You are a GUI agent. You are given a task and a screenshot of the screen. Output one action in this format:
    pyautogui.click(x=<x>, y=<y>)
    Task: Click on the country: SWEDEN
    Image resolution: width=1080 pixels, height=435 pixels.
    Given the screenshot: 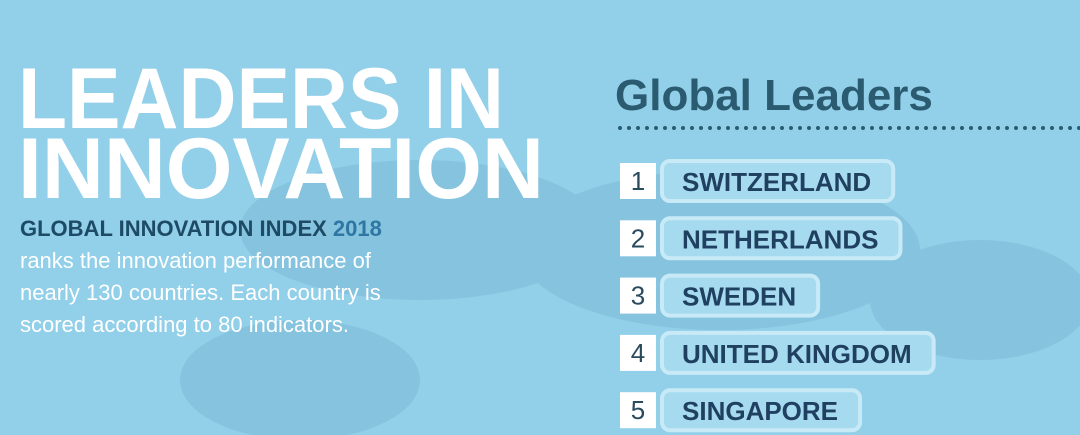 What is the action you would take?
    pyautogui.click(x=739, y=297)
    